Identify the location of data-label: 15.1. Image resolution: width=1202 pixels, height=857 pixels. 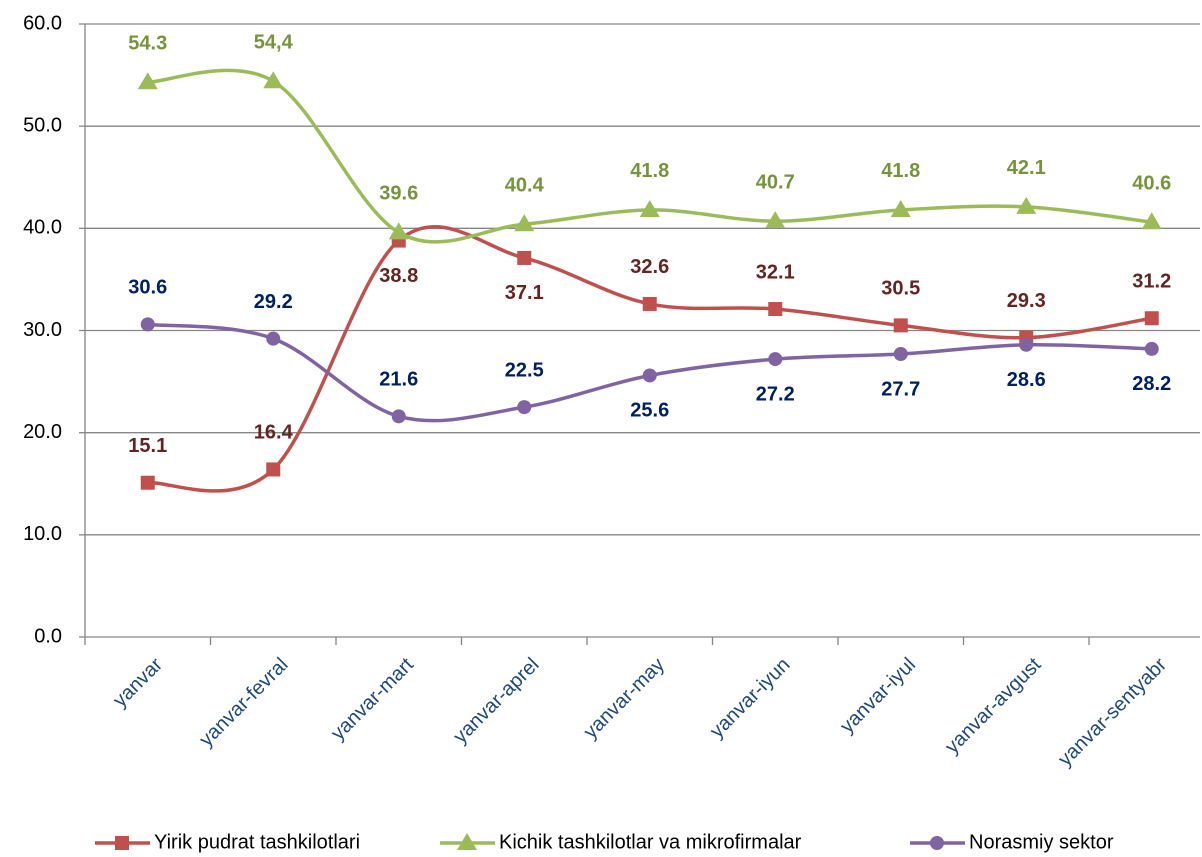
(147, 446).